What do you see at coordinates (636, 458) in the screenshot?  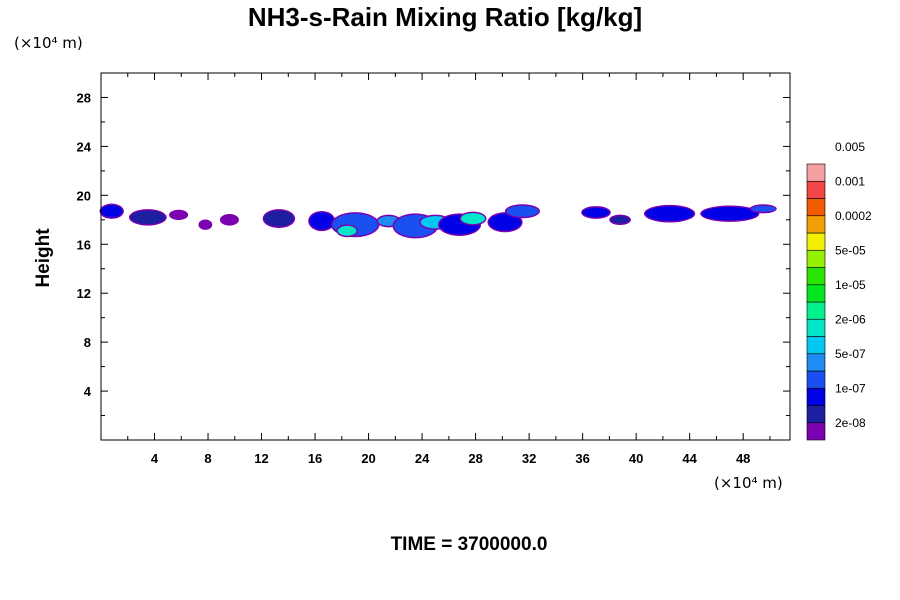 I see `x-tick-label: 40` at bounding box center [636, 458].